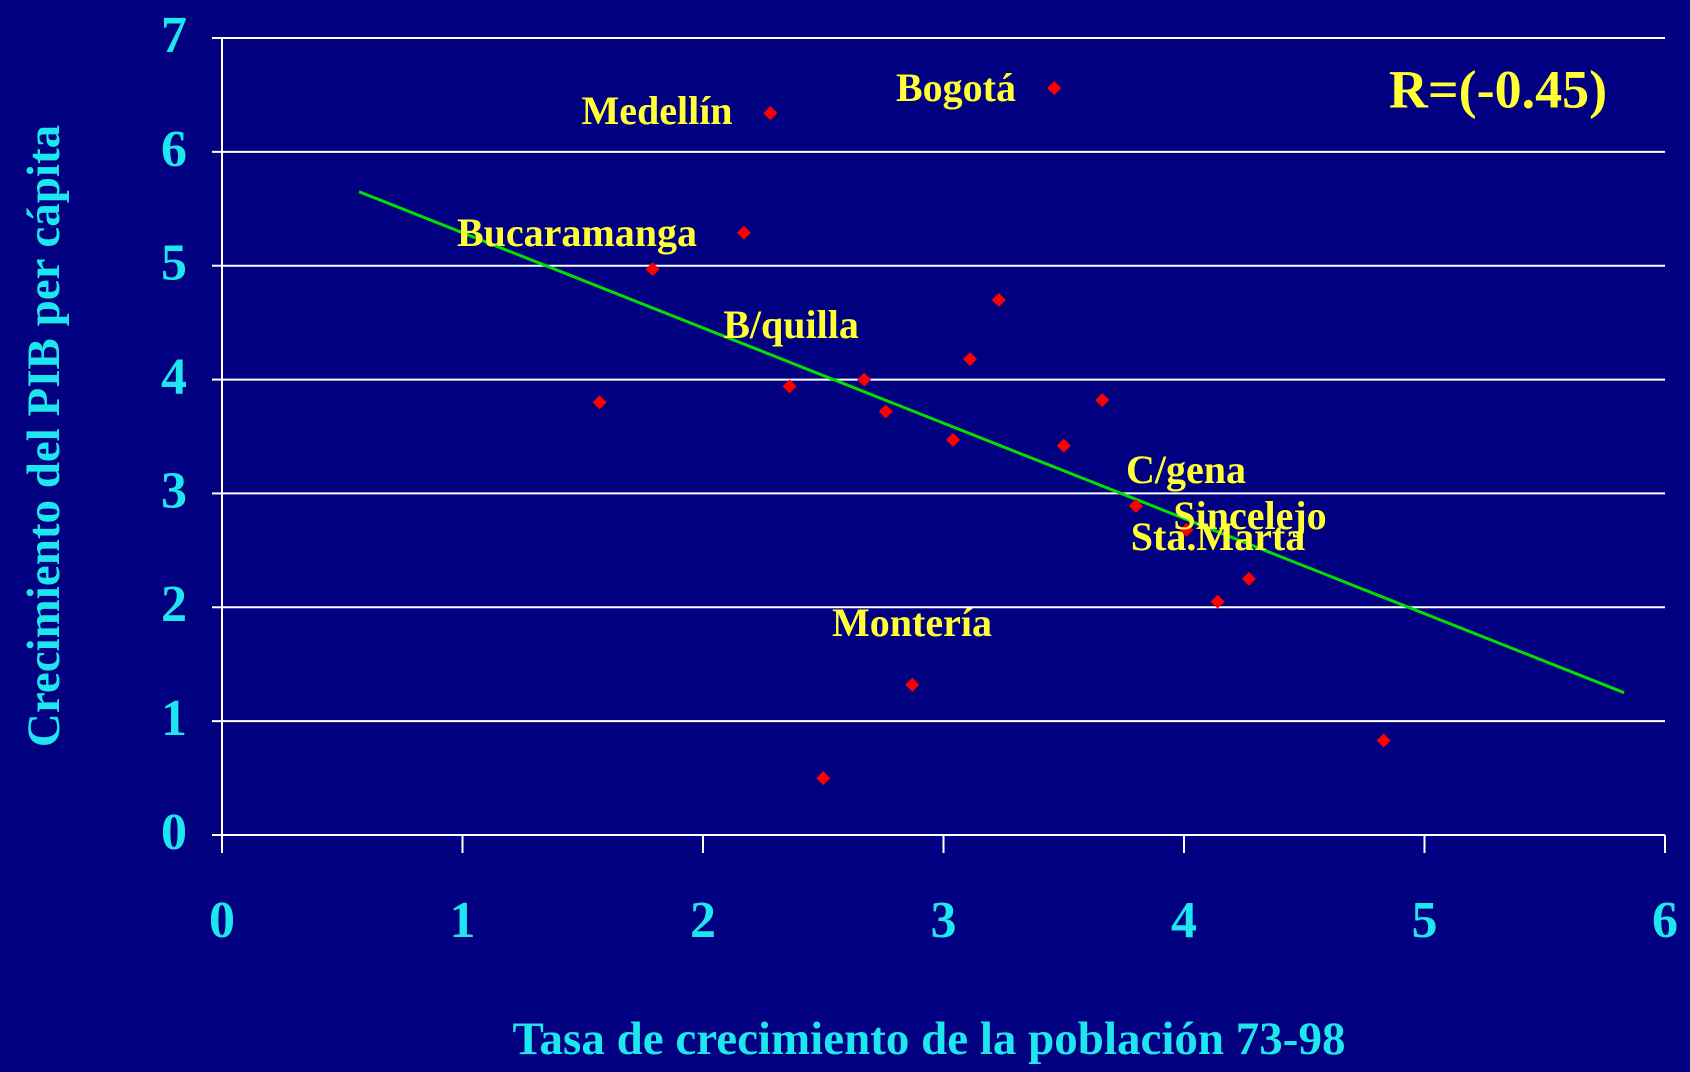  What do you see at coordinates (174, 832) in the screenshot?
I see `y-tick-label: 0` at bounding box center [174, 832].